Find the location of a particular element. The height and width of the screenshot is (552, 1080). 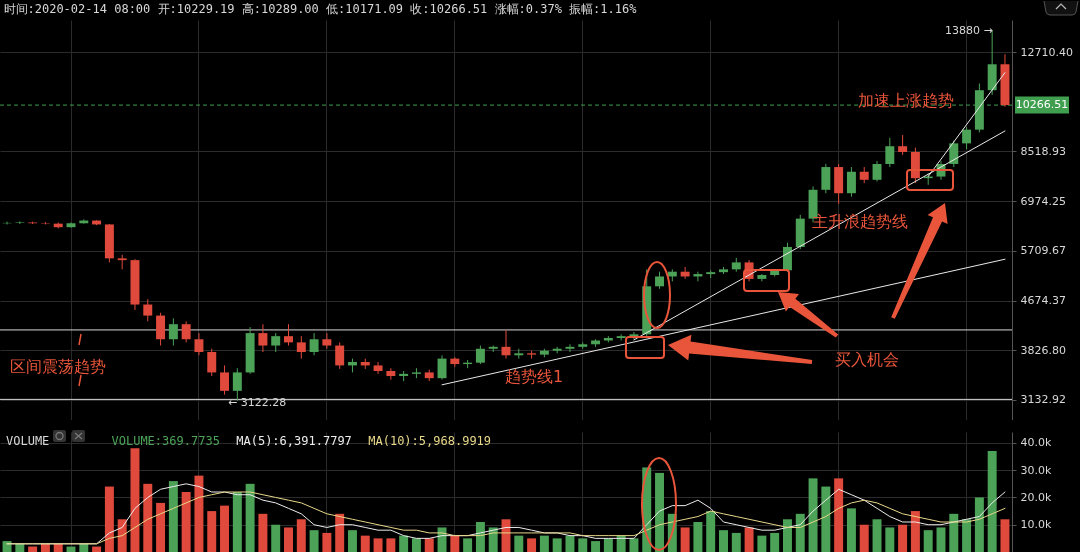

y-tick-label: 12710.40 is located at coordinates (1046, 52).